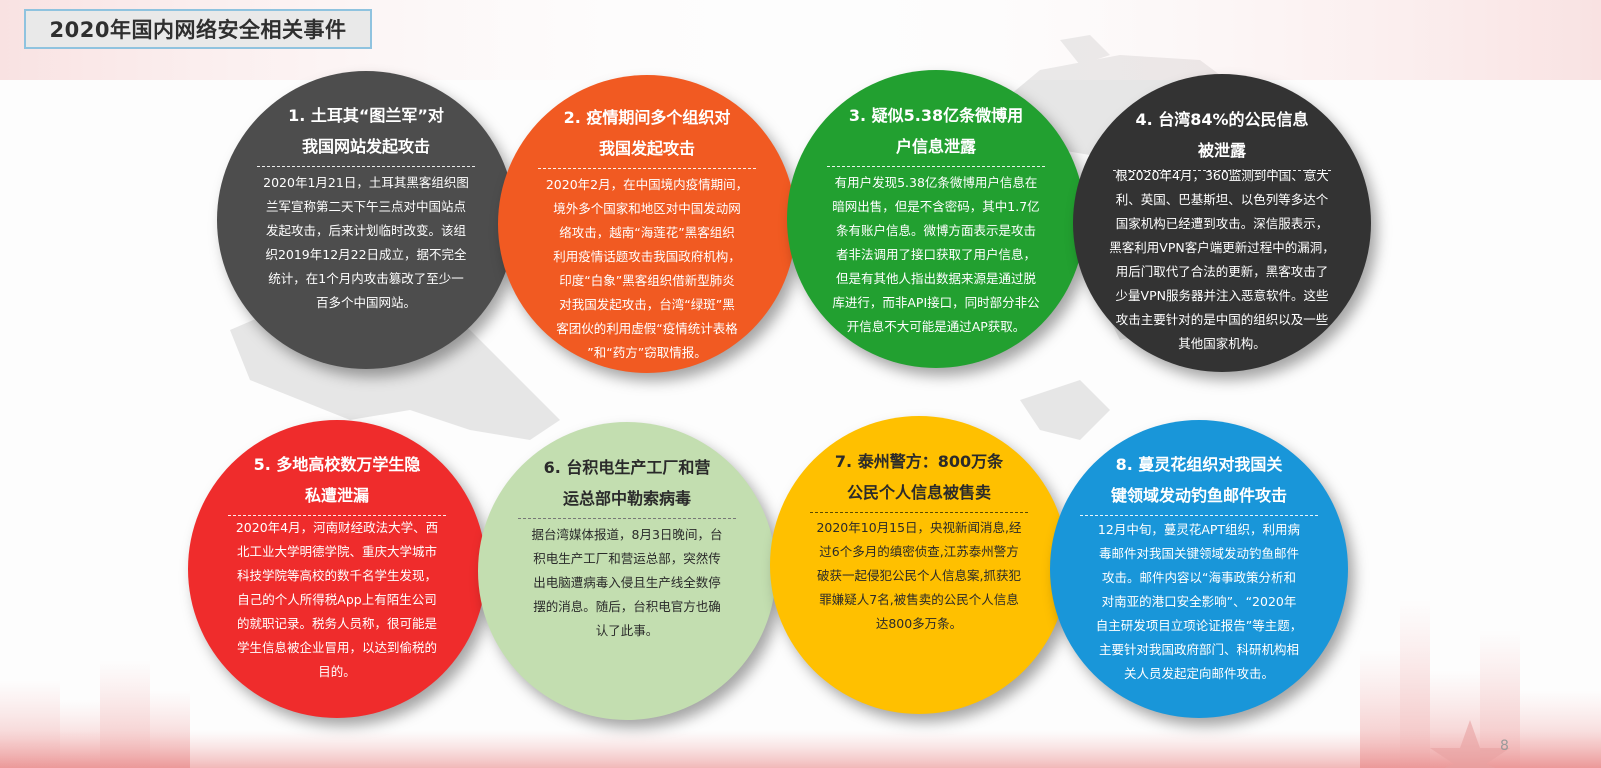  What do you see at coordinates (627, 558) in the screenshot?
I see `body-line: 积电生产工厂和营运总部，突然传` at bounding box center [627, 558].